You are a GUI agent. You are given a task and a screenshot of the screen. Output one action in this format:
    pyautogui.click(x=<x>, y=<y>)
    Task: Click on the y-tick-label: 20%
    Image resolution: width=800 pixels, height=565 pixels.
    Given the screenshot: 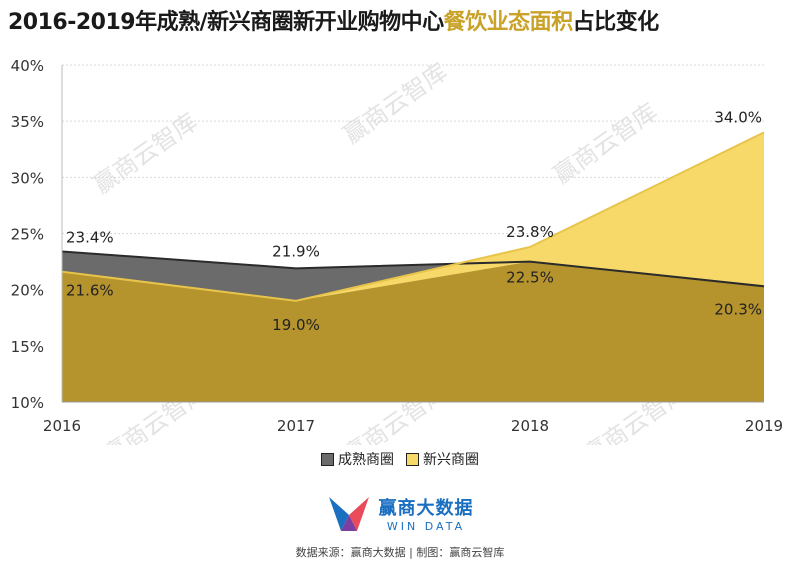 What is the action you would take?
    pyautogui.click(x=27, y=291)
    